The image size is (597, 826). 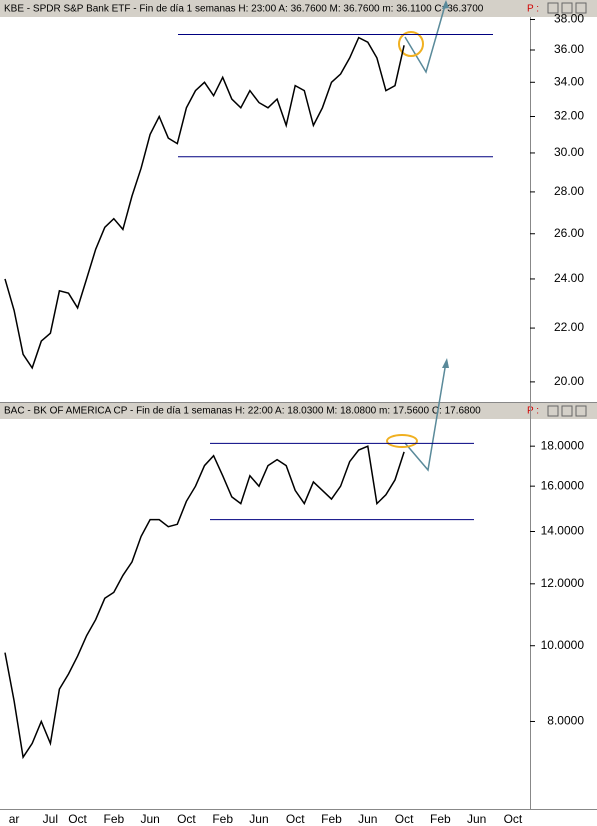 What do you see at coordinates (569, 19) in the screenshot?
I see `y-tick-label: 38.00` at bounding box center [569, 19].